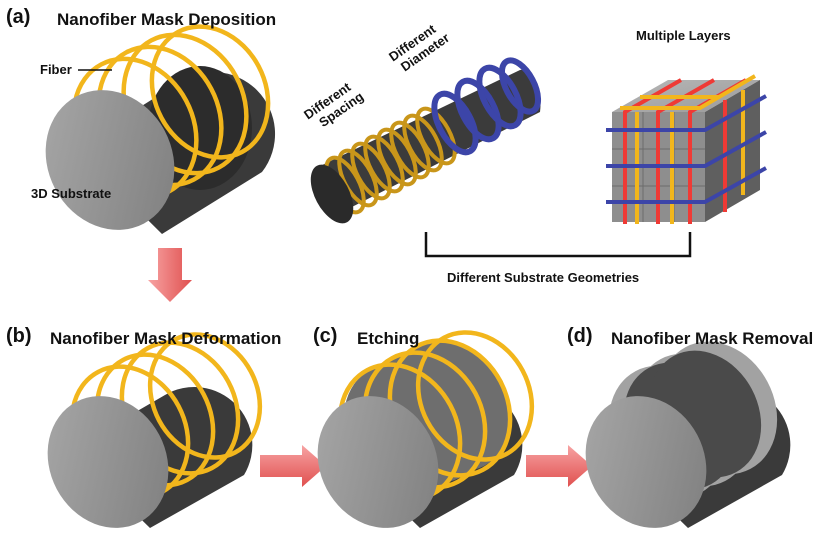 The width and height of the screenshot is (818, 537). Describe the element at coordinates (166, 338) in the screenshot. I see `panel-title-b: Nanofiber Mask Deformation` at that location.